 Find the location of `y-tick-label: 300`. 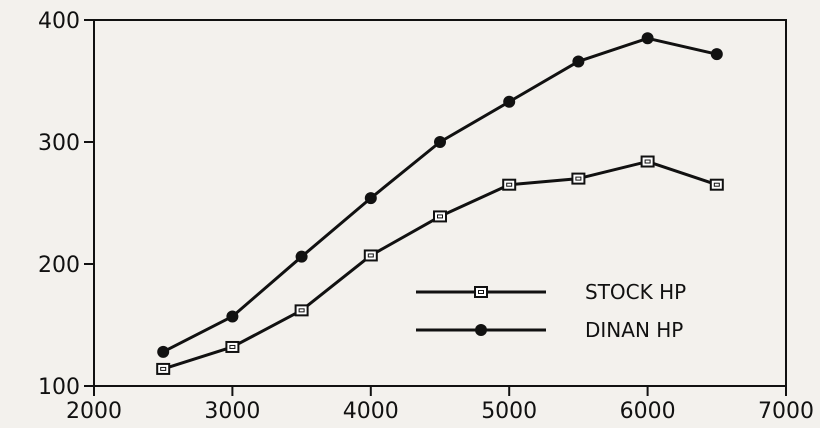

y-tick-label: 300 is located at coordinates (59, 143).